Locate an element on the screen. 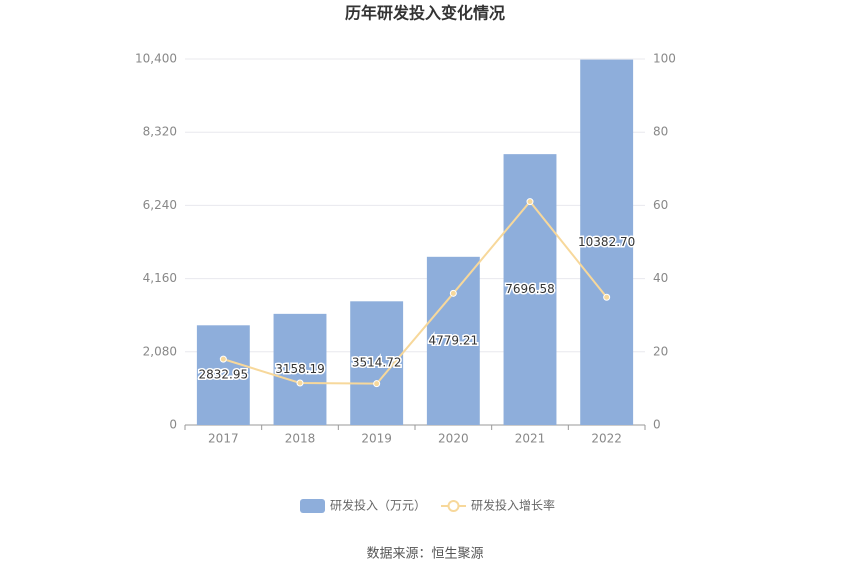  line is located at coordinates (415, 292).